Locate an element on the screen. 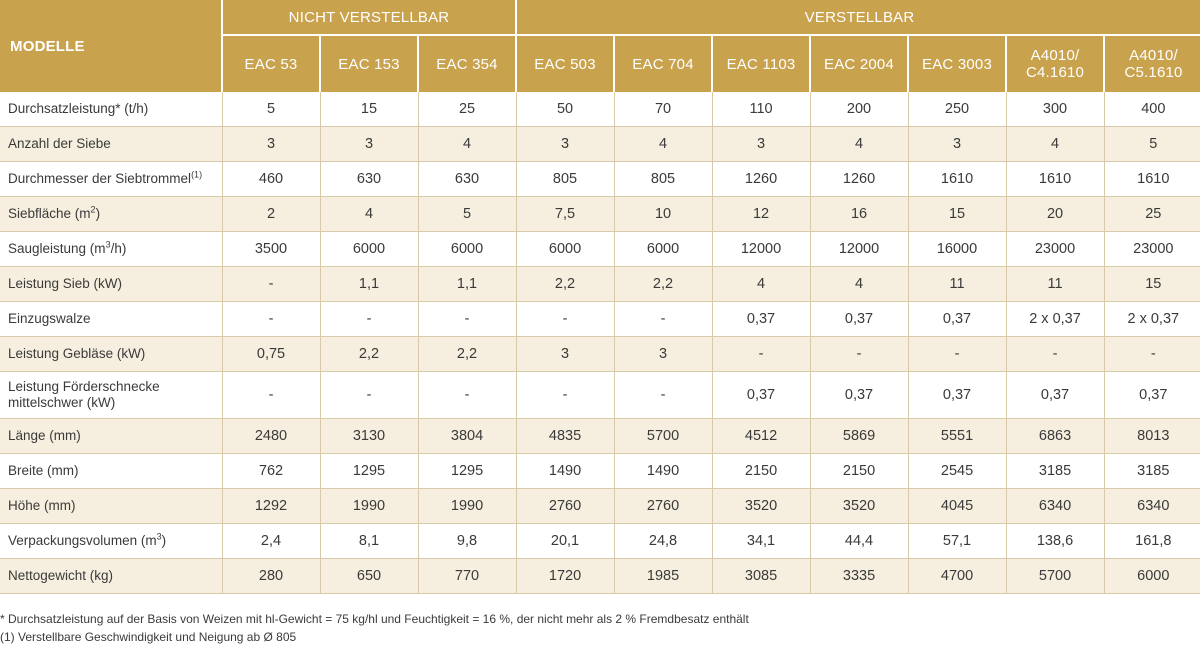  table-cell: 4512 is located at coordinates (761, 436).